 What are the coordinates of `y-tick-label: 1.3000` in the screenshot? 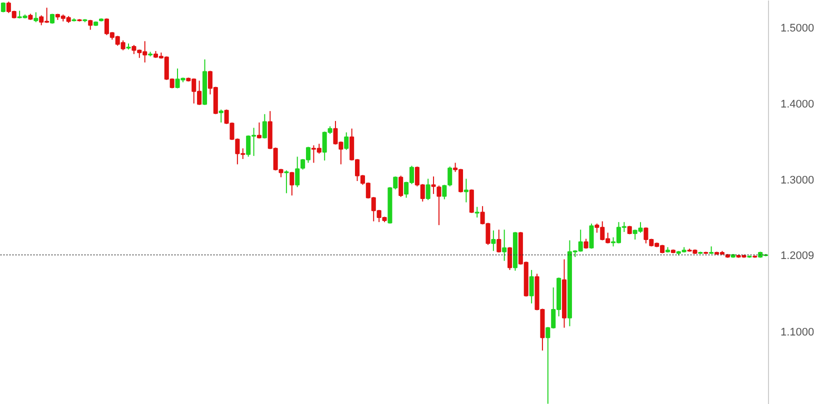 It's located at (797, 180).